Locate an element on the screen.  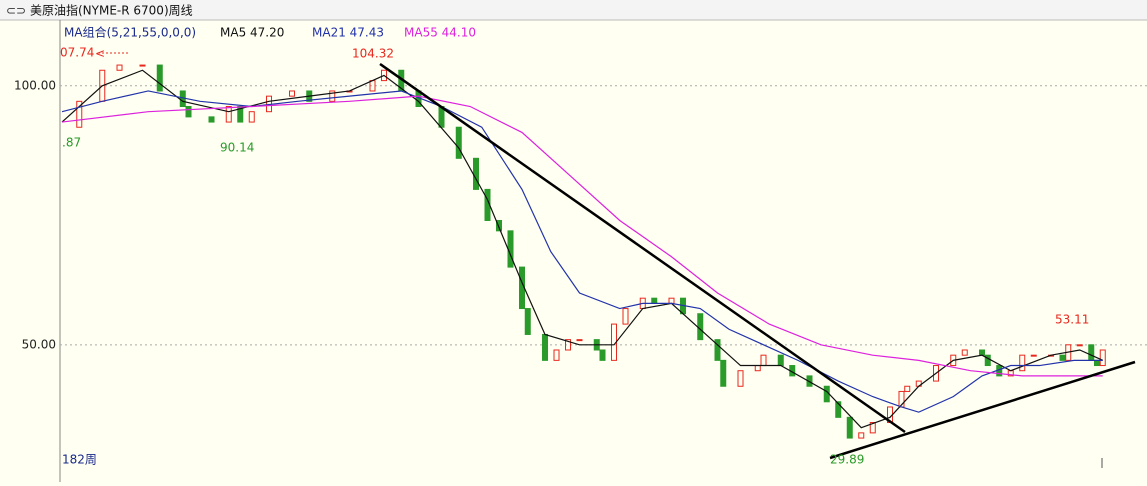
y-tick-label: 100.00 is located at coordinates (35, 85).